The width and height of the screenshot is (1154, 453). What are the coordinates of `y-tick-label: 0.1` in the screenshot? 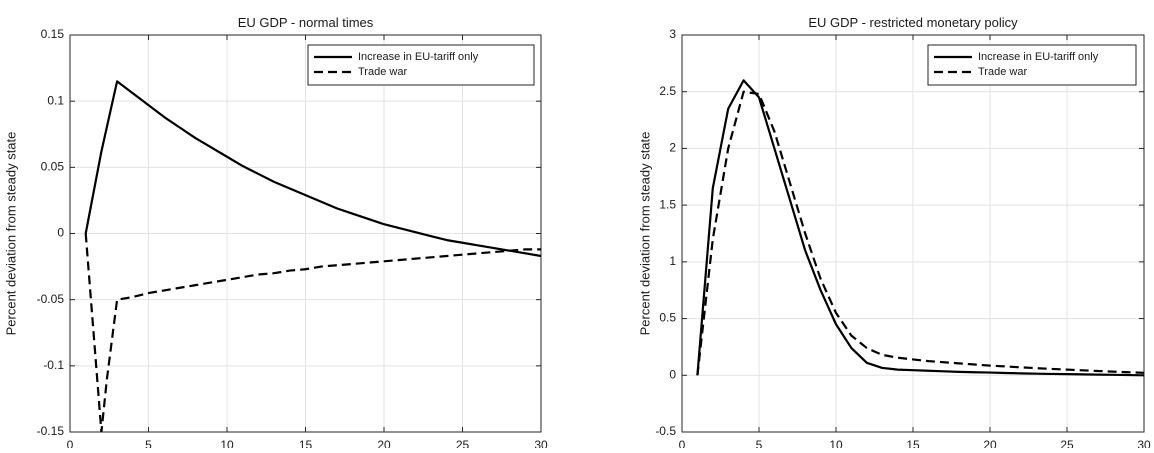 It's located at (55, 100).